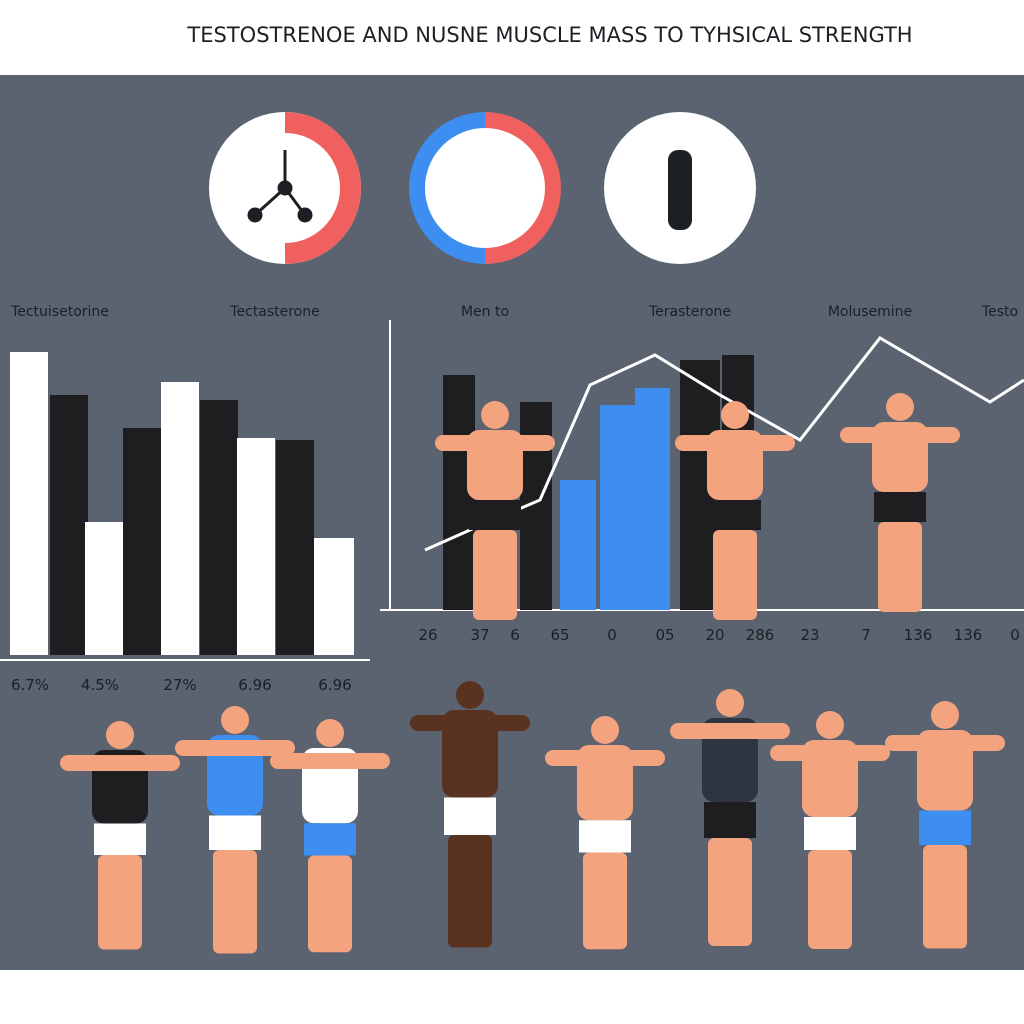  Describe the element at coordinates (664, 635) in the screenshot. I see `value-label: 05` at that location.